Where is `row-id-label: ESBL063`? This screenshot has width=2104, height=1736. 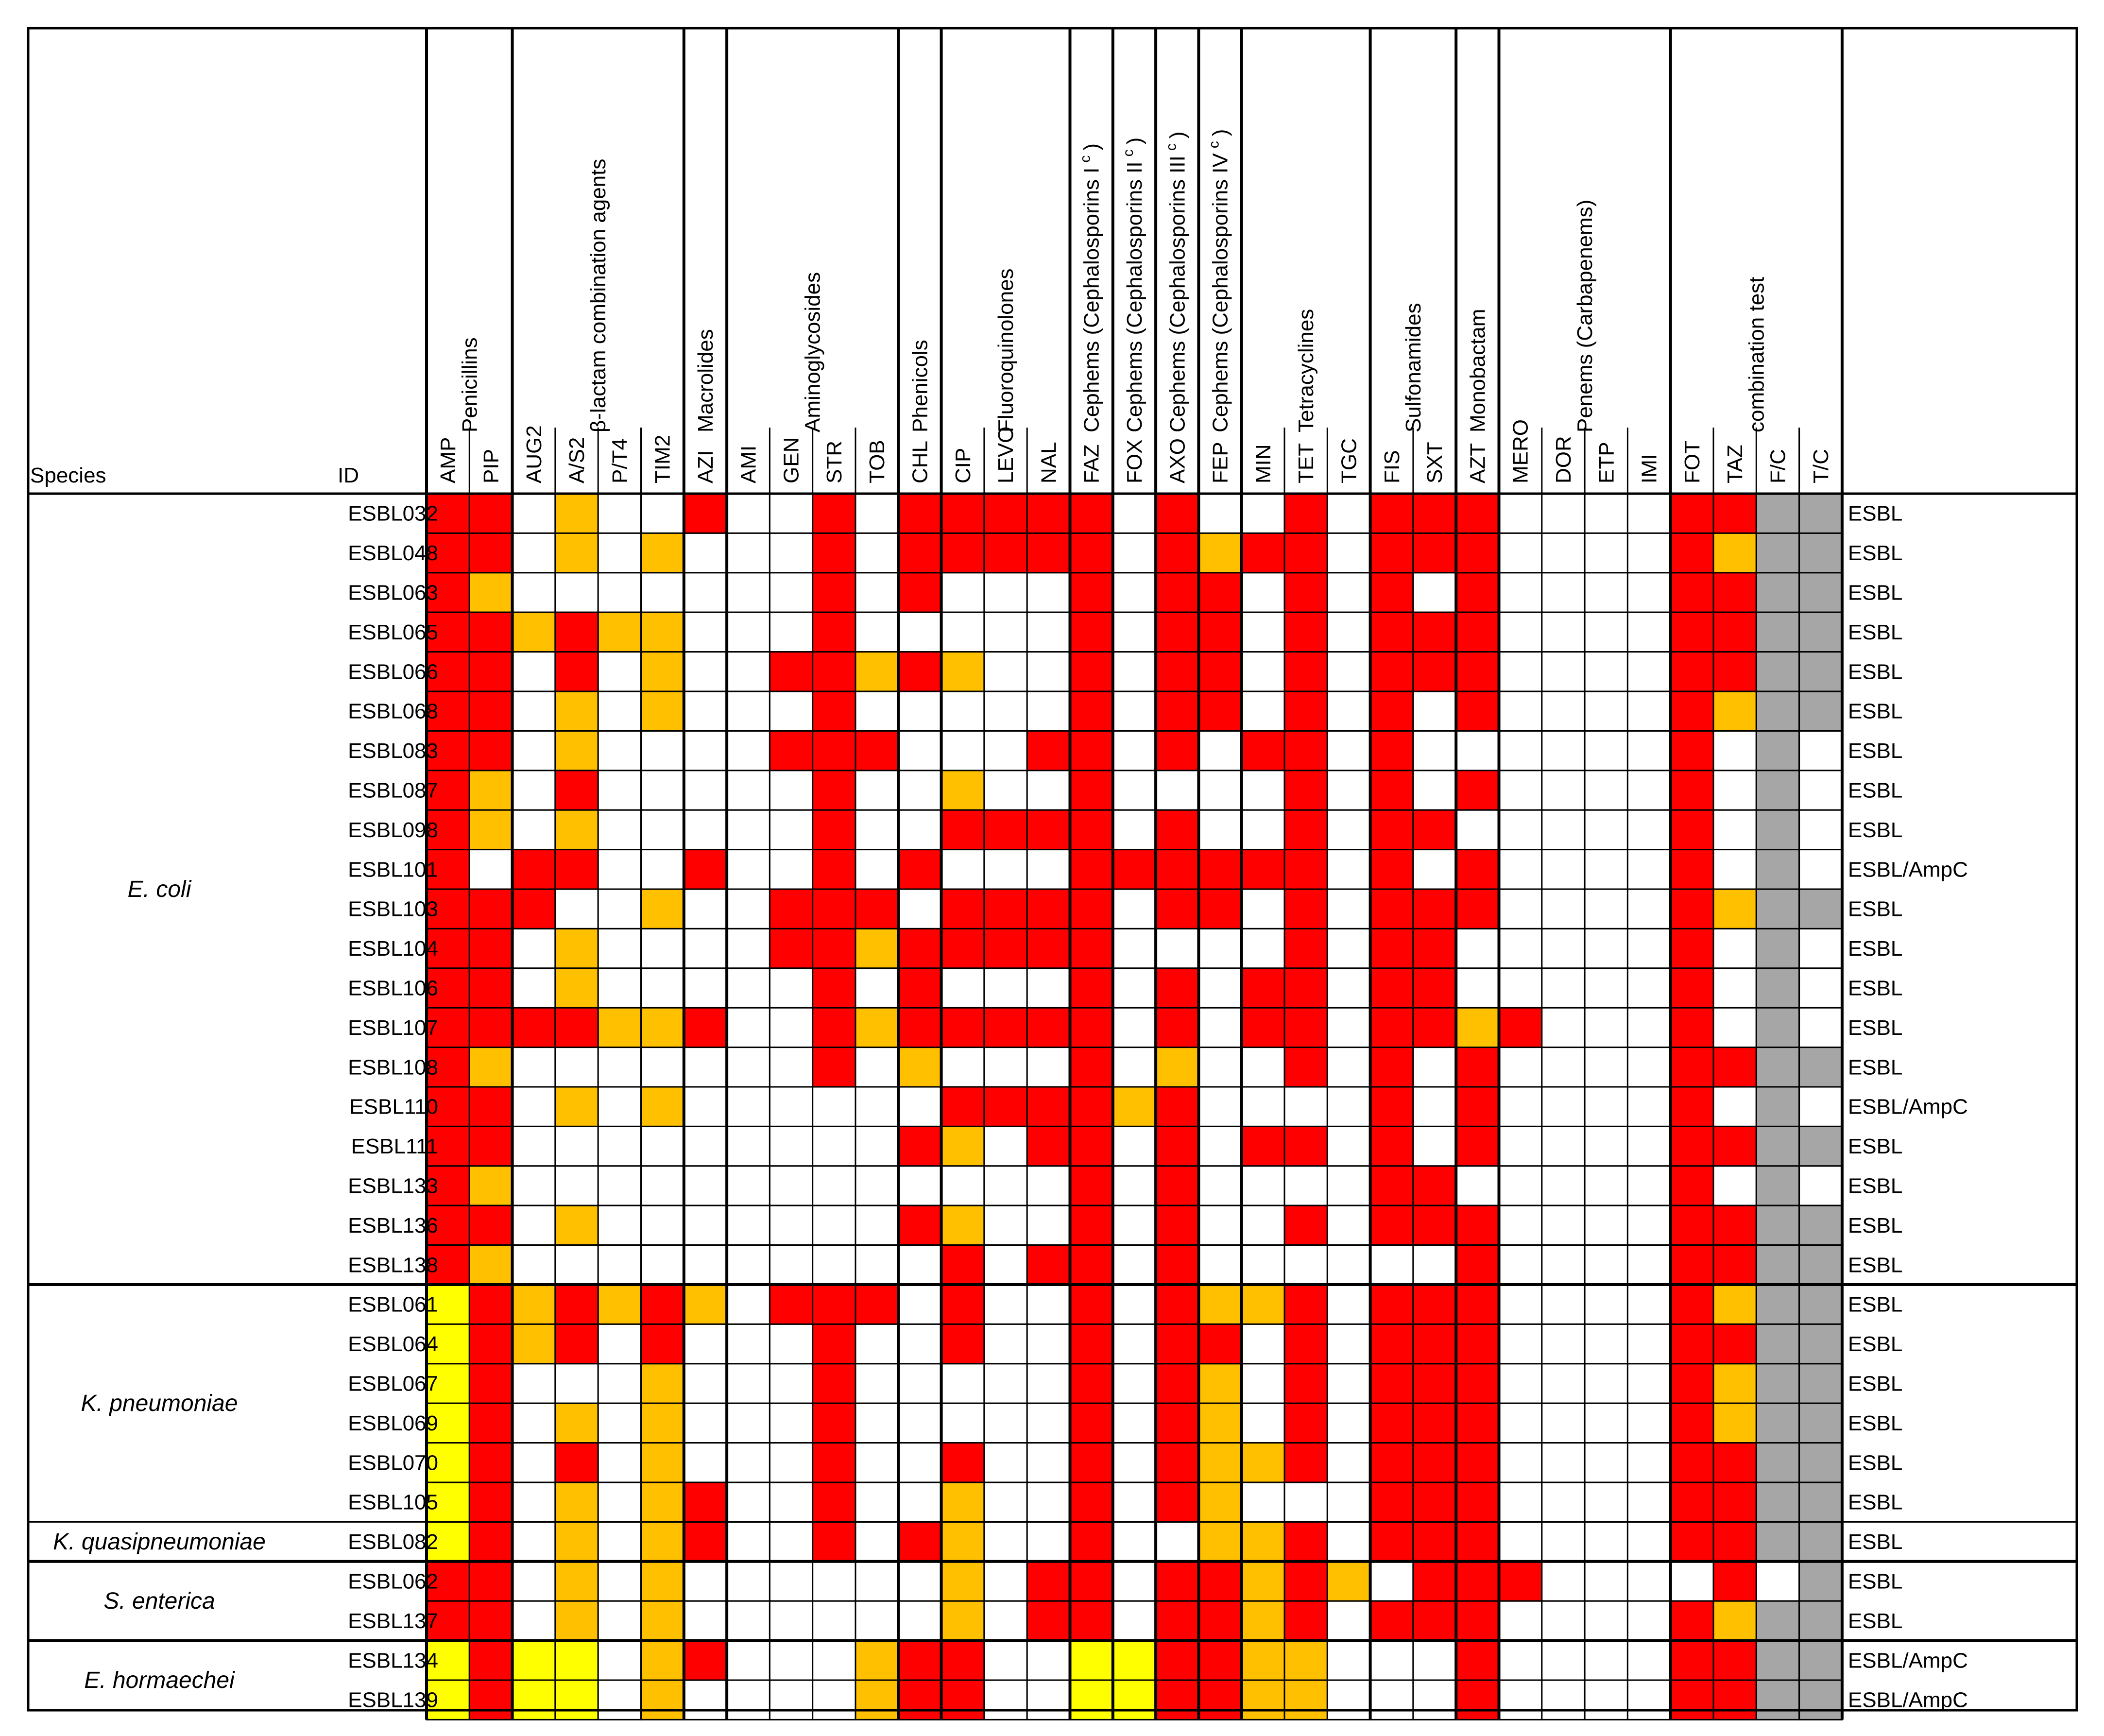
row-id-label: ESBL063 is located at coordinates (393, 593).